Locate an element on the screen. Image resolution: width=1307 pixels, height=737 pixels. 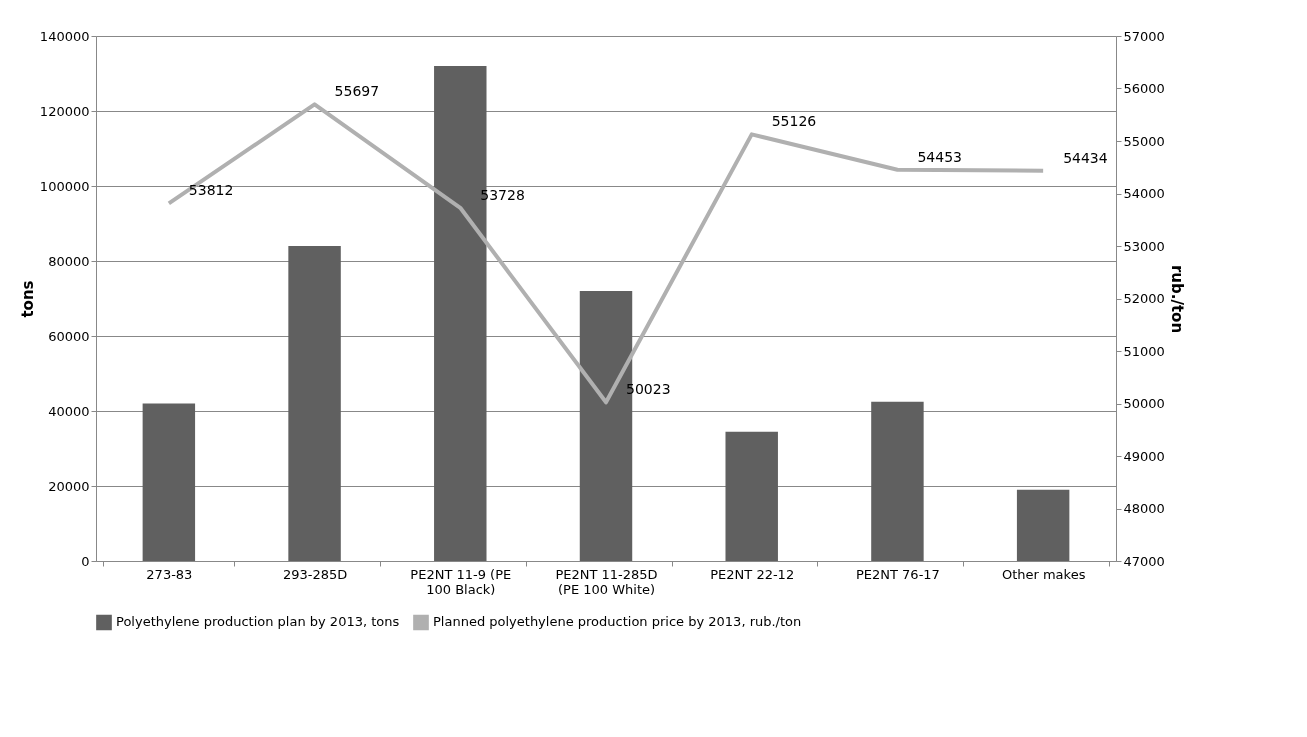
x-tick-label: 273-83 is located at coordinates (169, 574).